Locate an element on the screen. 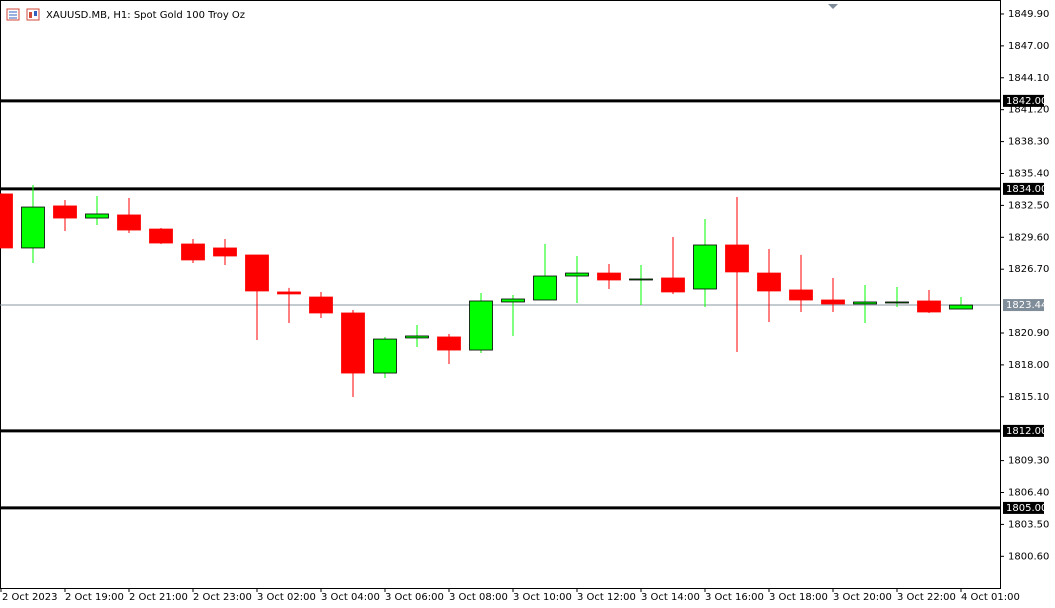 This screenshot has height=608, width=1055. x-tick-label: 2 Oct 21:00 is located at coordinates (158, 597).